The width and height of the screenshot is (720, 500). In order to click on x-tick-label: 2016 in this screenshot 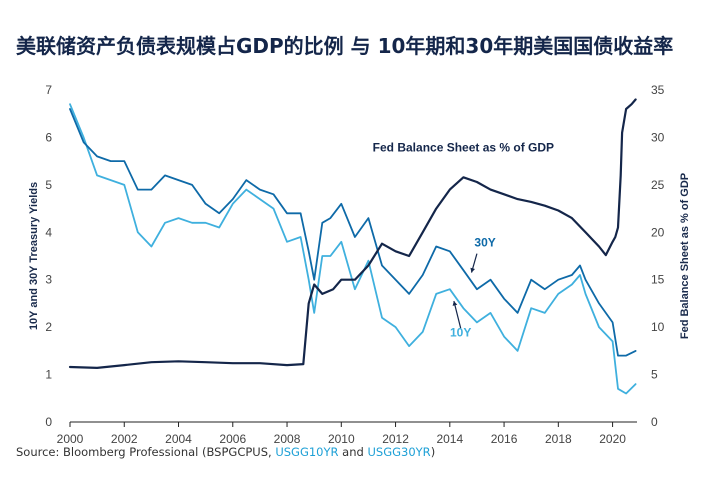, I will do `click(504, 439)`.